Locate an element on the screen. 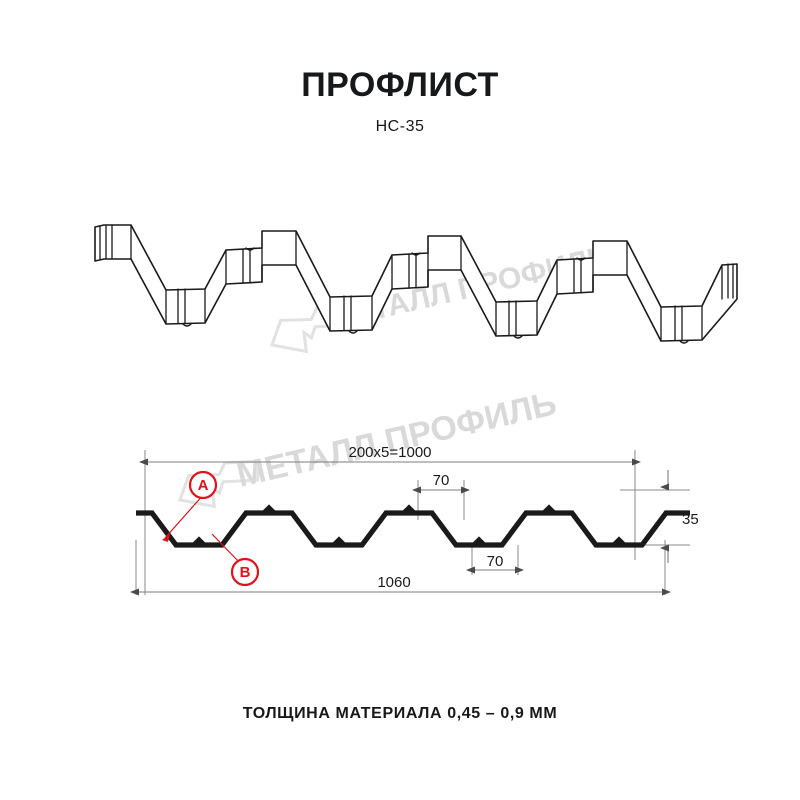 The width and height of the screenshot is (800, 800). callout-a-leader is located at coordinates (184, 516).